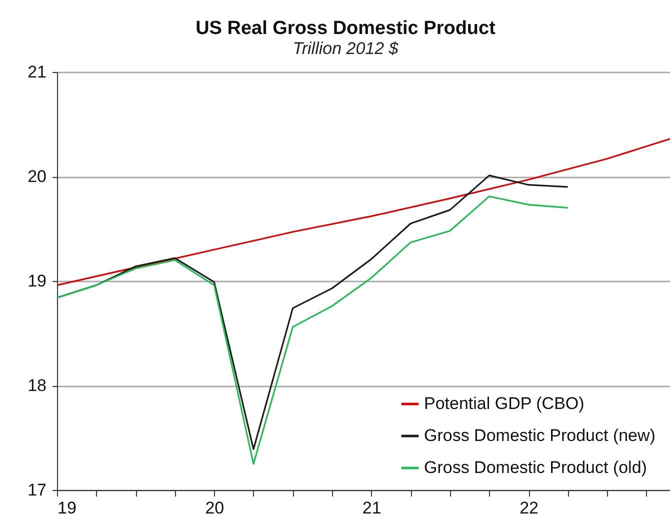  What do you see at coordinates (37, 176) in the screenshot?
I see `y-tick-label: 20` at bounding box center [37, 176].